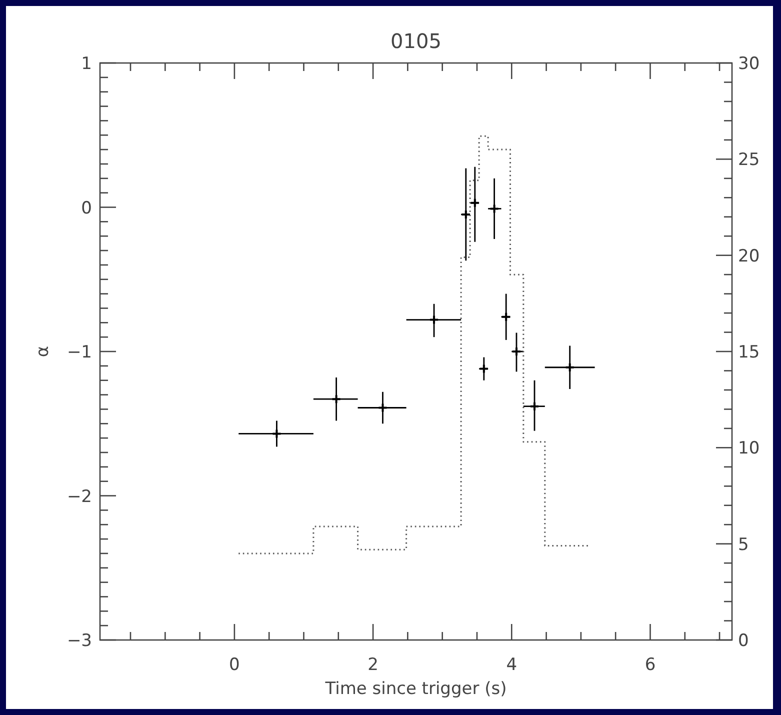 The width and height of the screenshot is (781, 715). What do you see at coordinates (749, 352) in the screenshot?
I see `y2-tick-label: 15` at bounding box center [749, 352].